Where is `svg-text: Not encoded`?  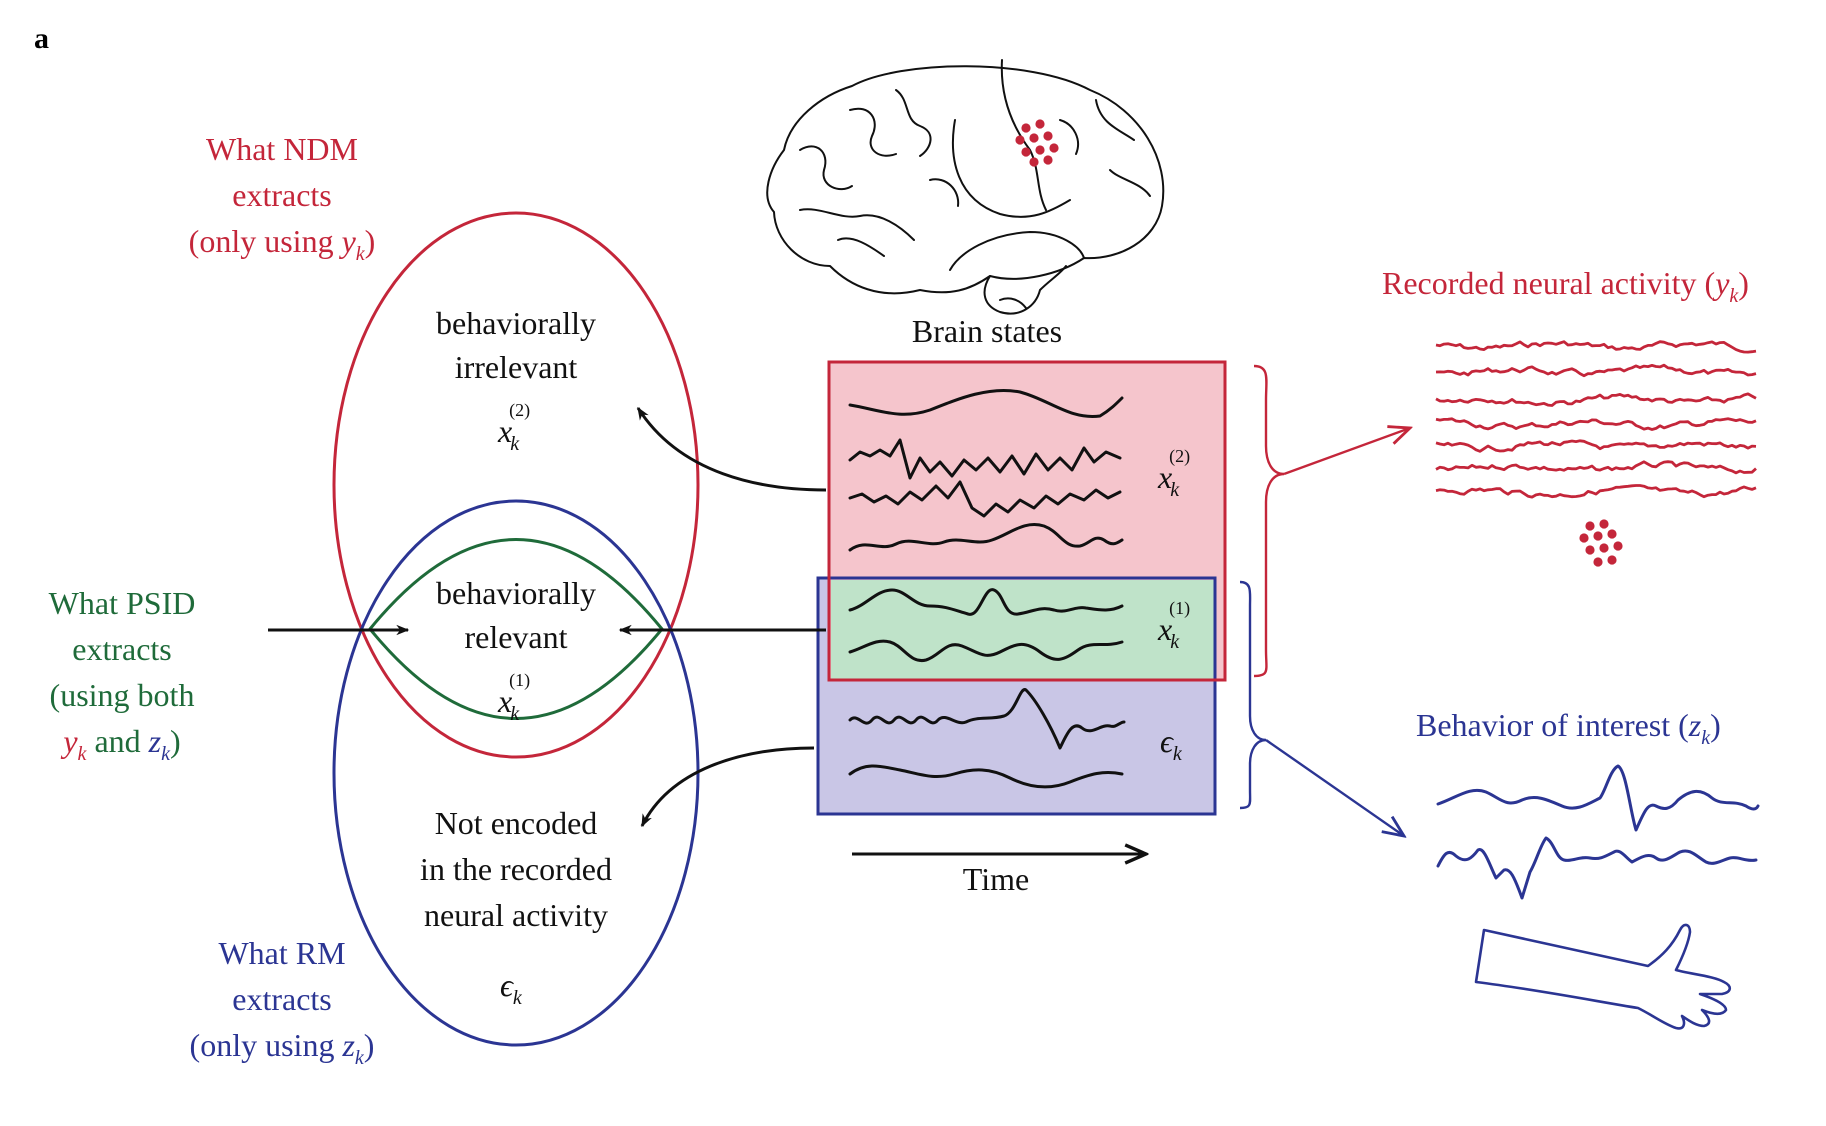 svg-text: Not encoded is located at coordinates (516, 823).